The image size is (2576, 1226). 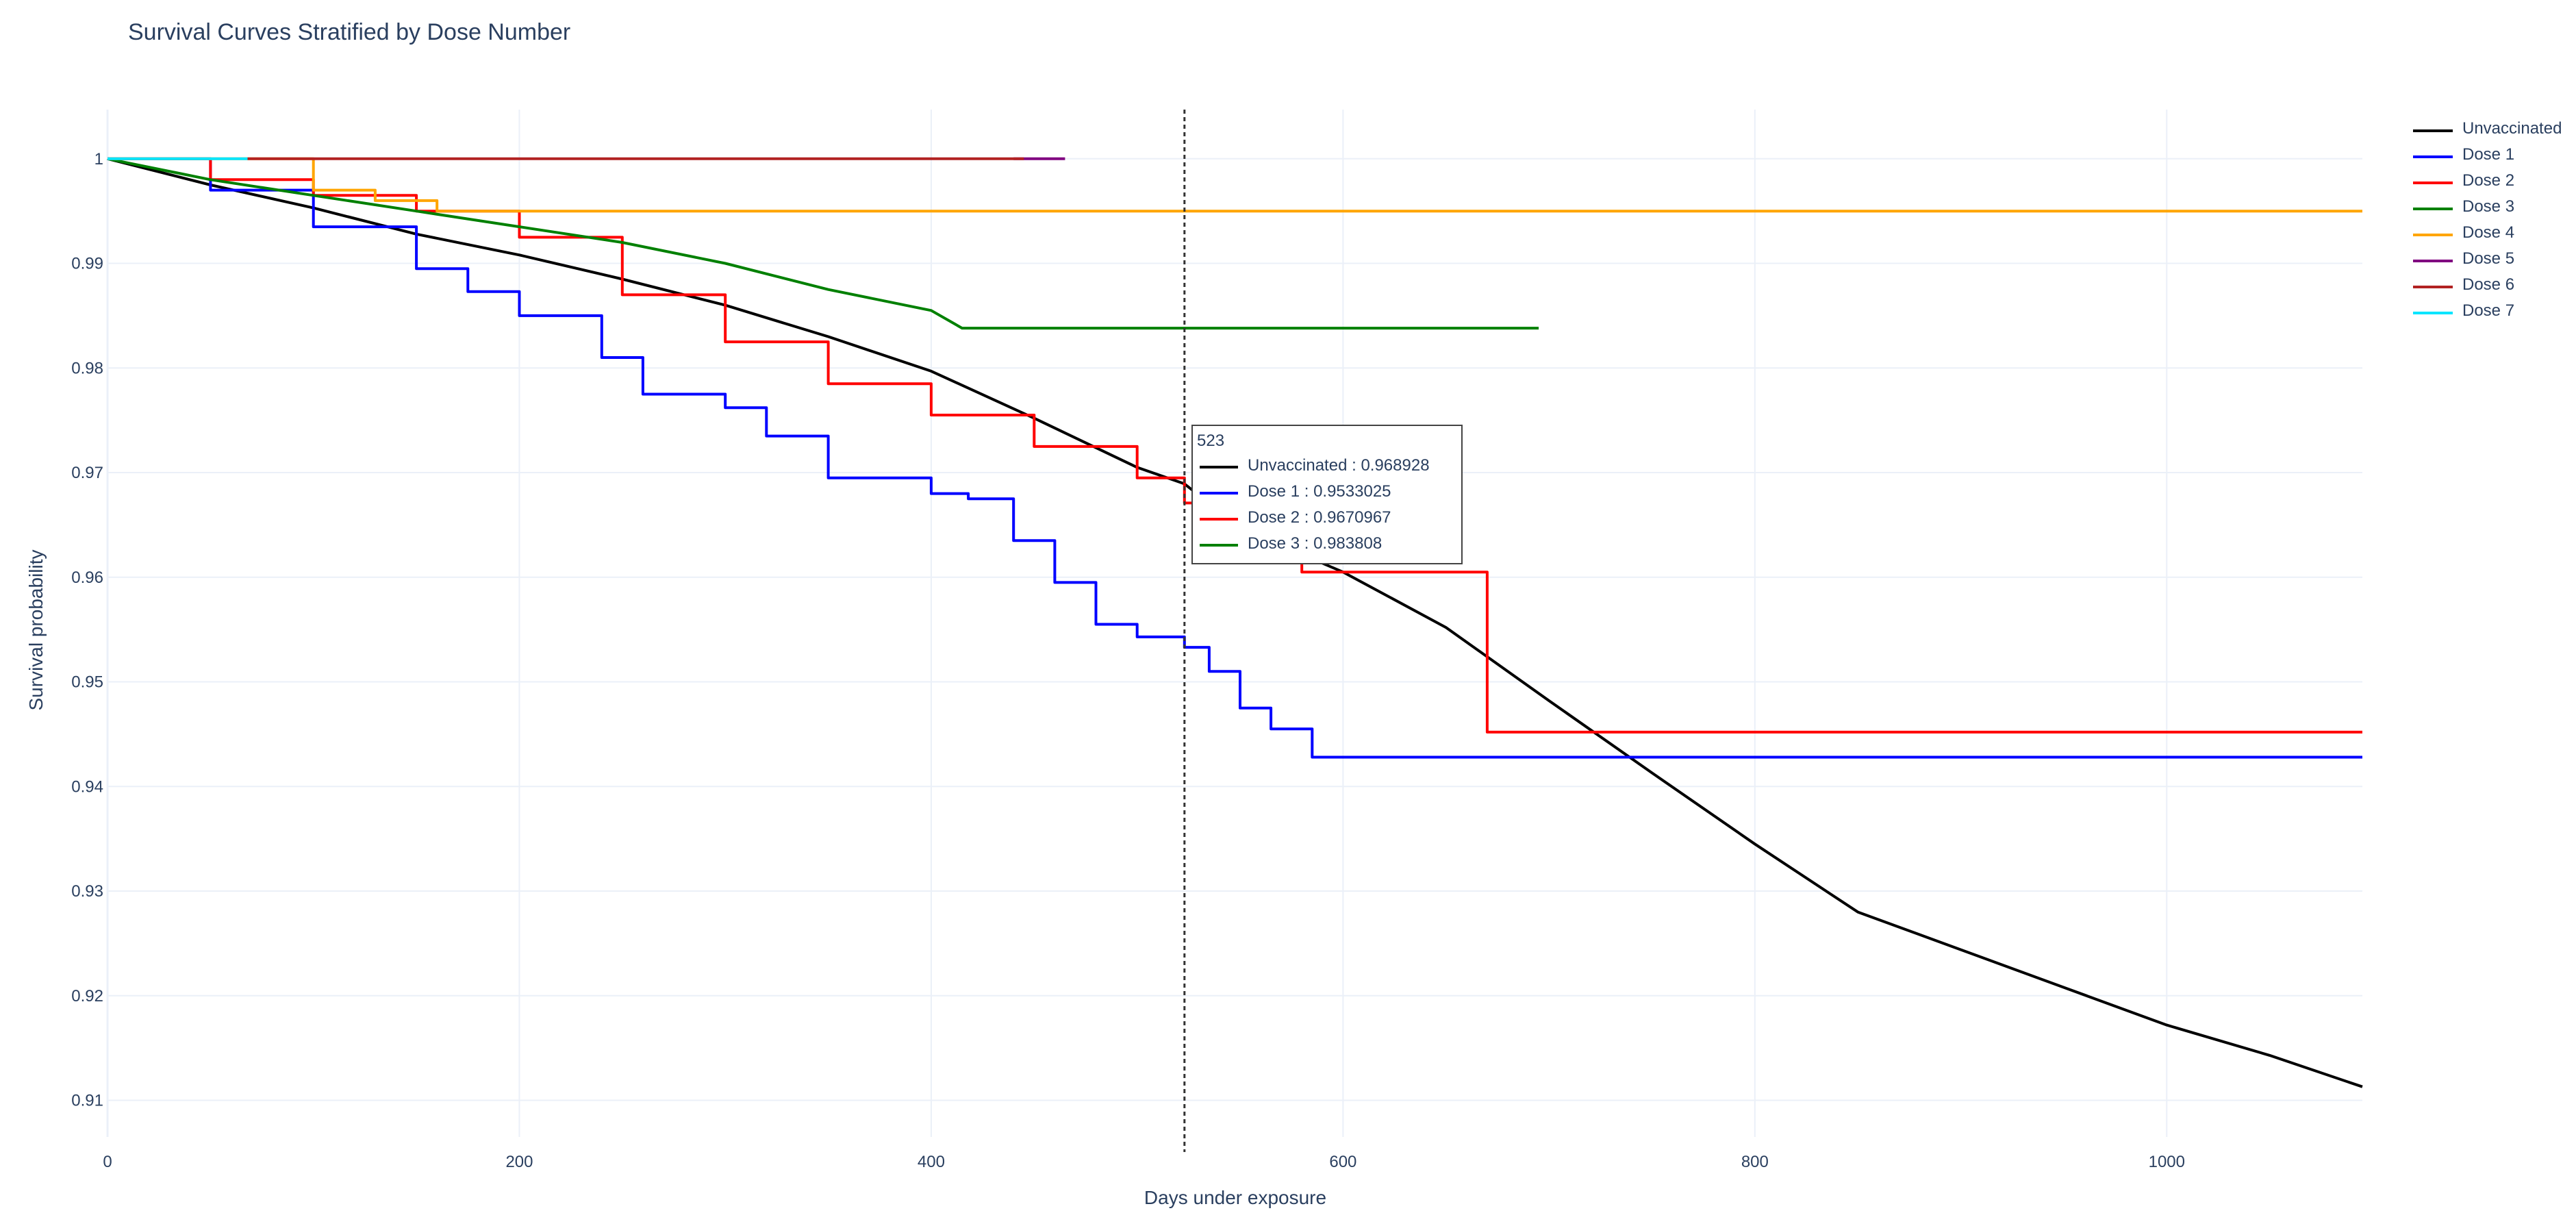 I want to click on hover-entry-label: Unvaccinated : 0.968928, so click(x=1339, y=465).